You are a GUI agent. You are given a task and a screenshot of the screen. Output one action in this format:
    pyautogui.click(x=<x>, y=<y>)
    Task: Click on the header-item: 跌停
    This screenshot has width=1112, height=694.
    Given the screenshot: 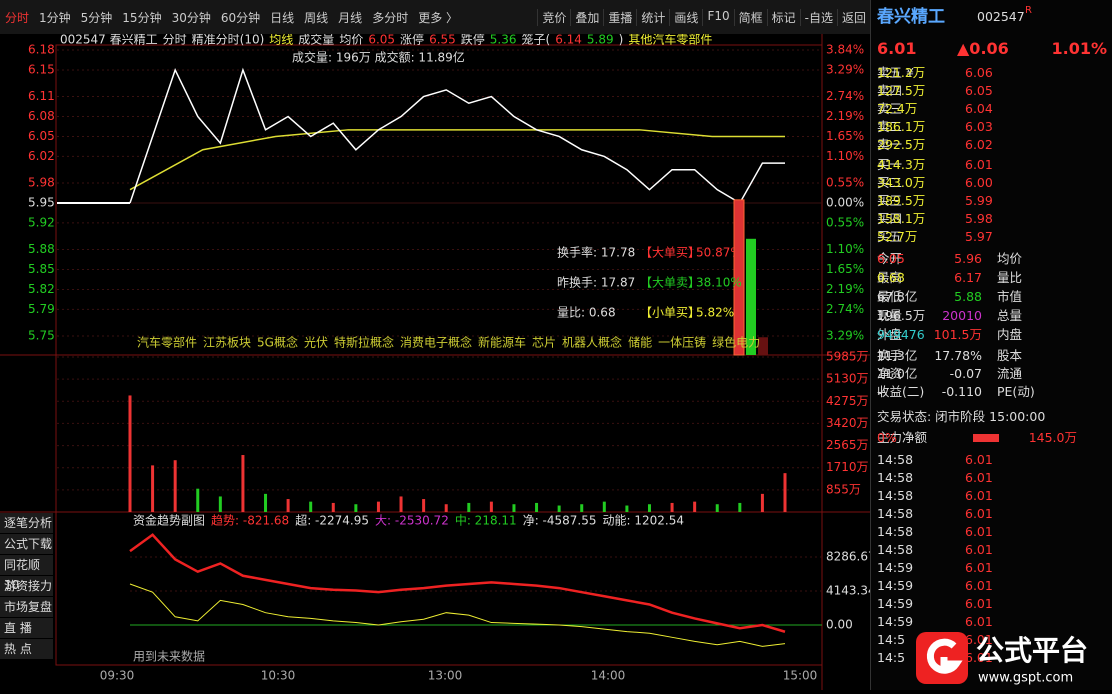 What is the action you would take?
    pyautogui.click(x=473, y=40)
    